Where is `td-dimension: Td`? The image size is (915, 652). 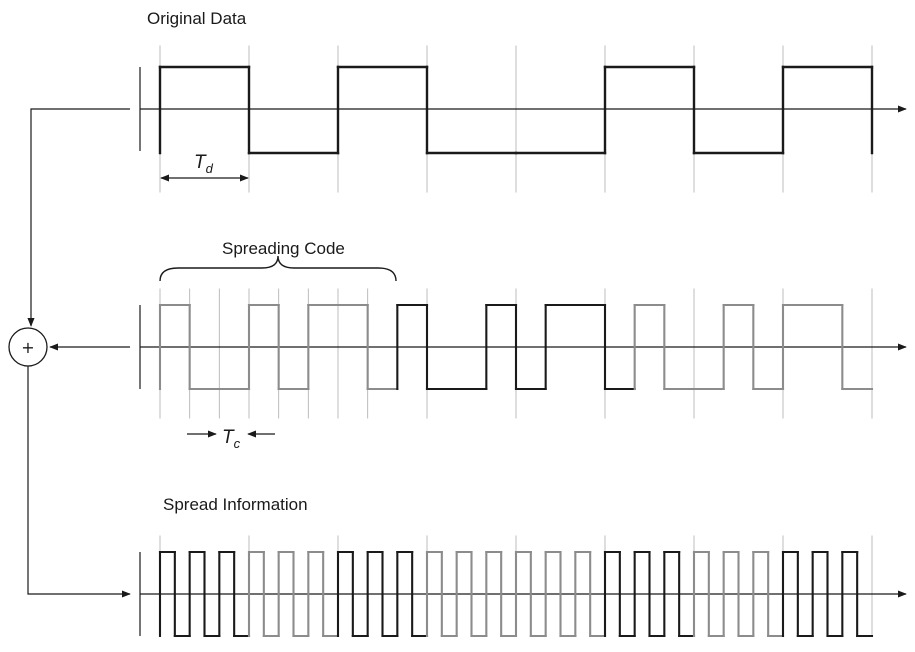 td-dimension: Td is located at coordinates (204, 167).